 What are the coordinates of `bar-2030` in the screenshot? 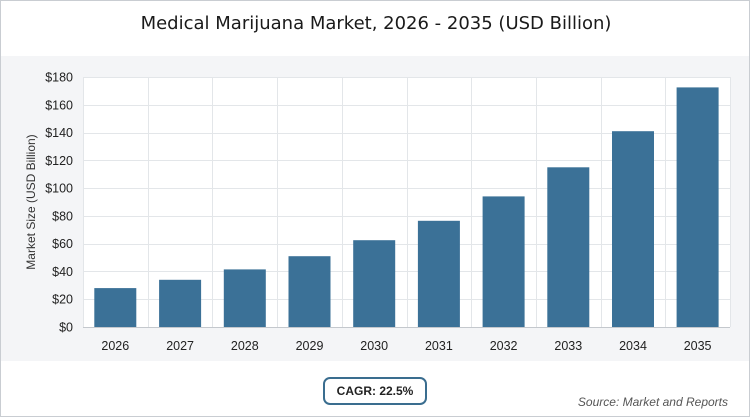 It's located at (374, 283).